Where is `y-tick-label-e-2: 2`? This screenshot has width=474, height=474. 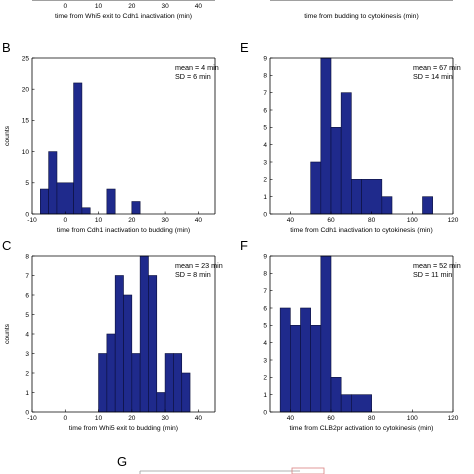
y-tick-label-e-2: 2 is located at coordinates (265, 180).